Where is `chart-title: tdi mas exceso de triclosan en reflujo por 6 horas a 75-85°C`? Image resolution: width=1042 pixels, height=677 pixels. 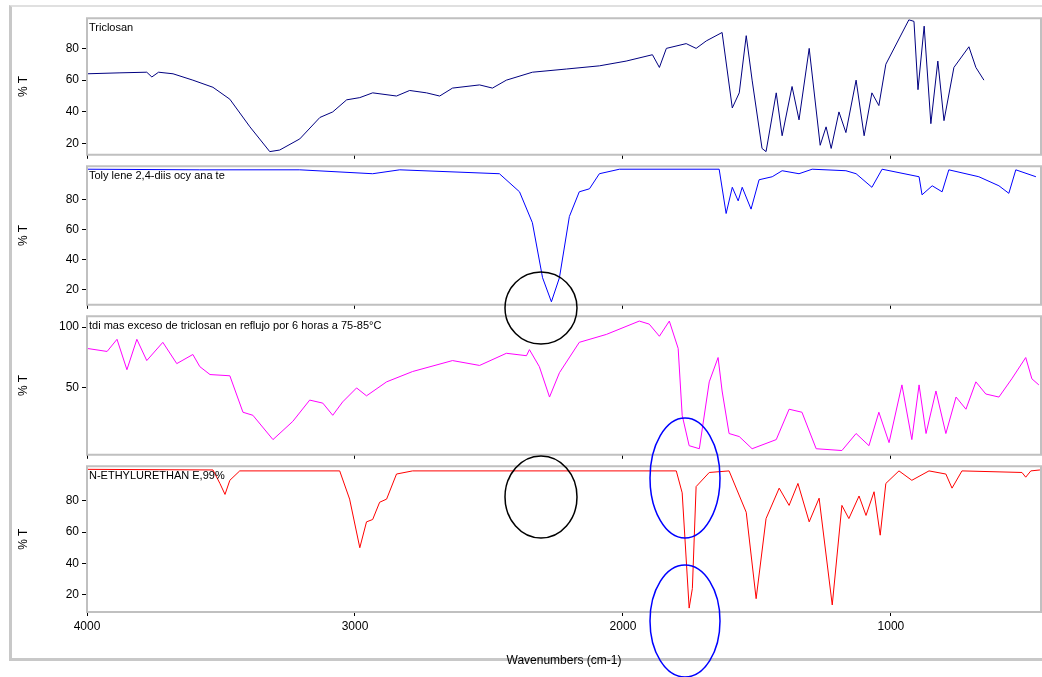
chart-title: tdi mas exceso de triclosan en reflujo por 6 horas a 75-85°C is located at coordinates (235, 324).